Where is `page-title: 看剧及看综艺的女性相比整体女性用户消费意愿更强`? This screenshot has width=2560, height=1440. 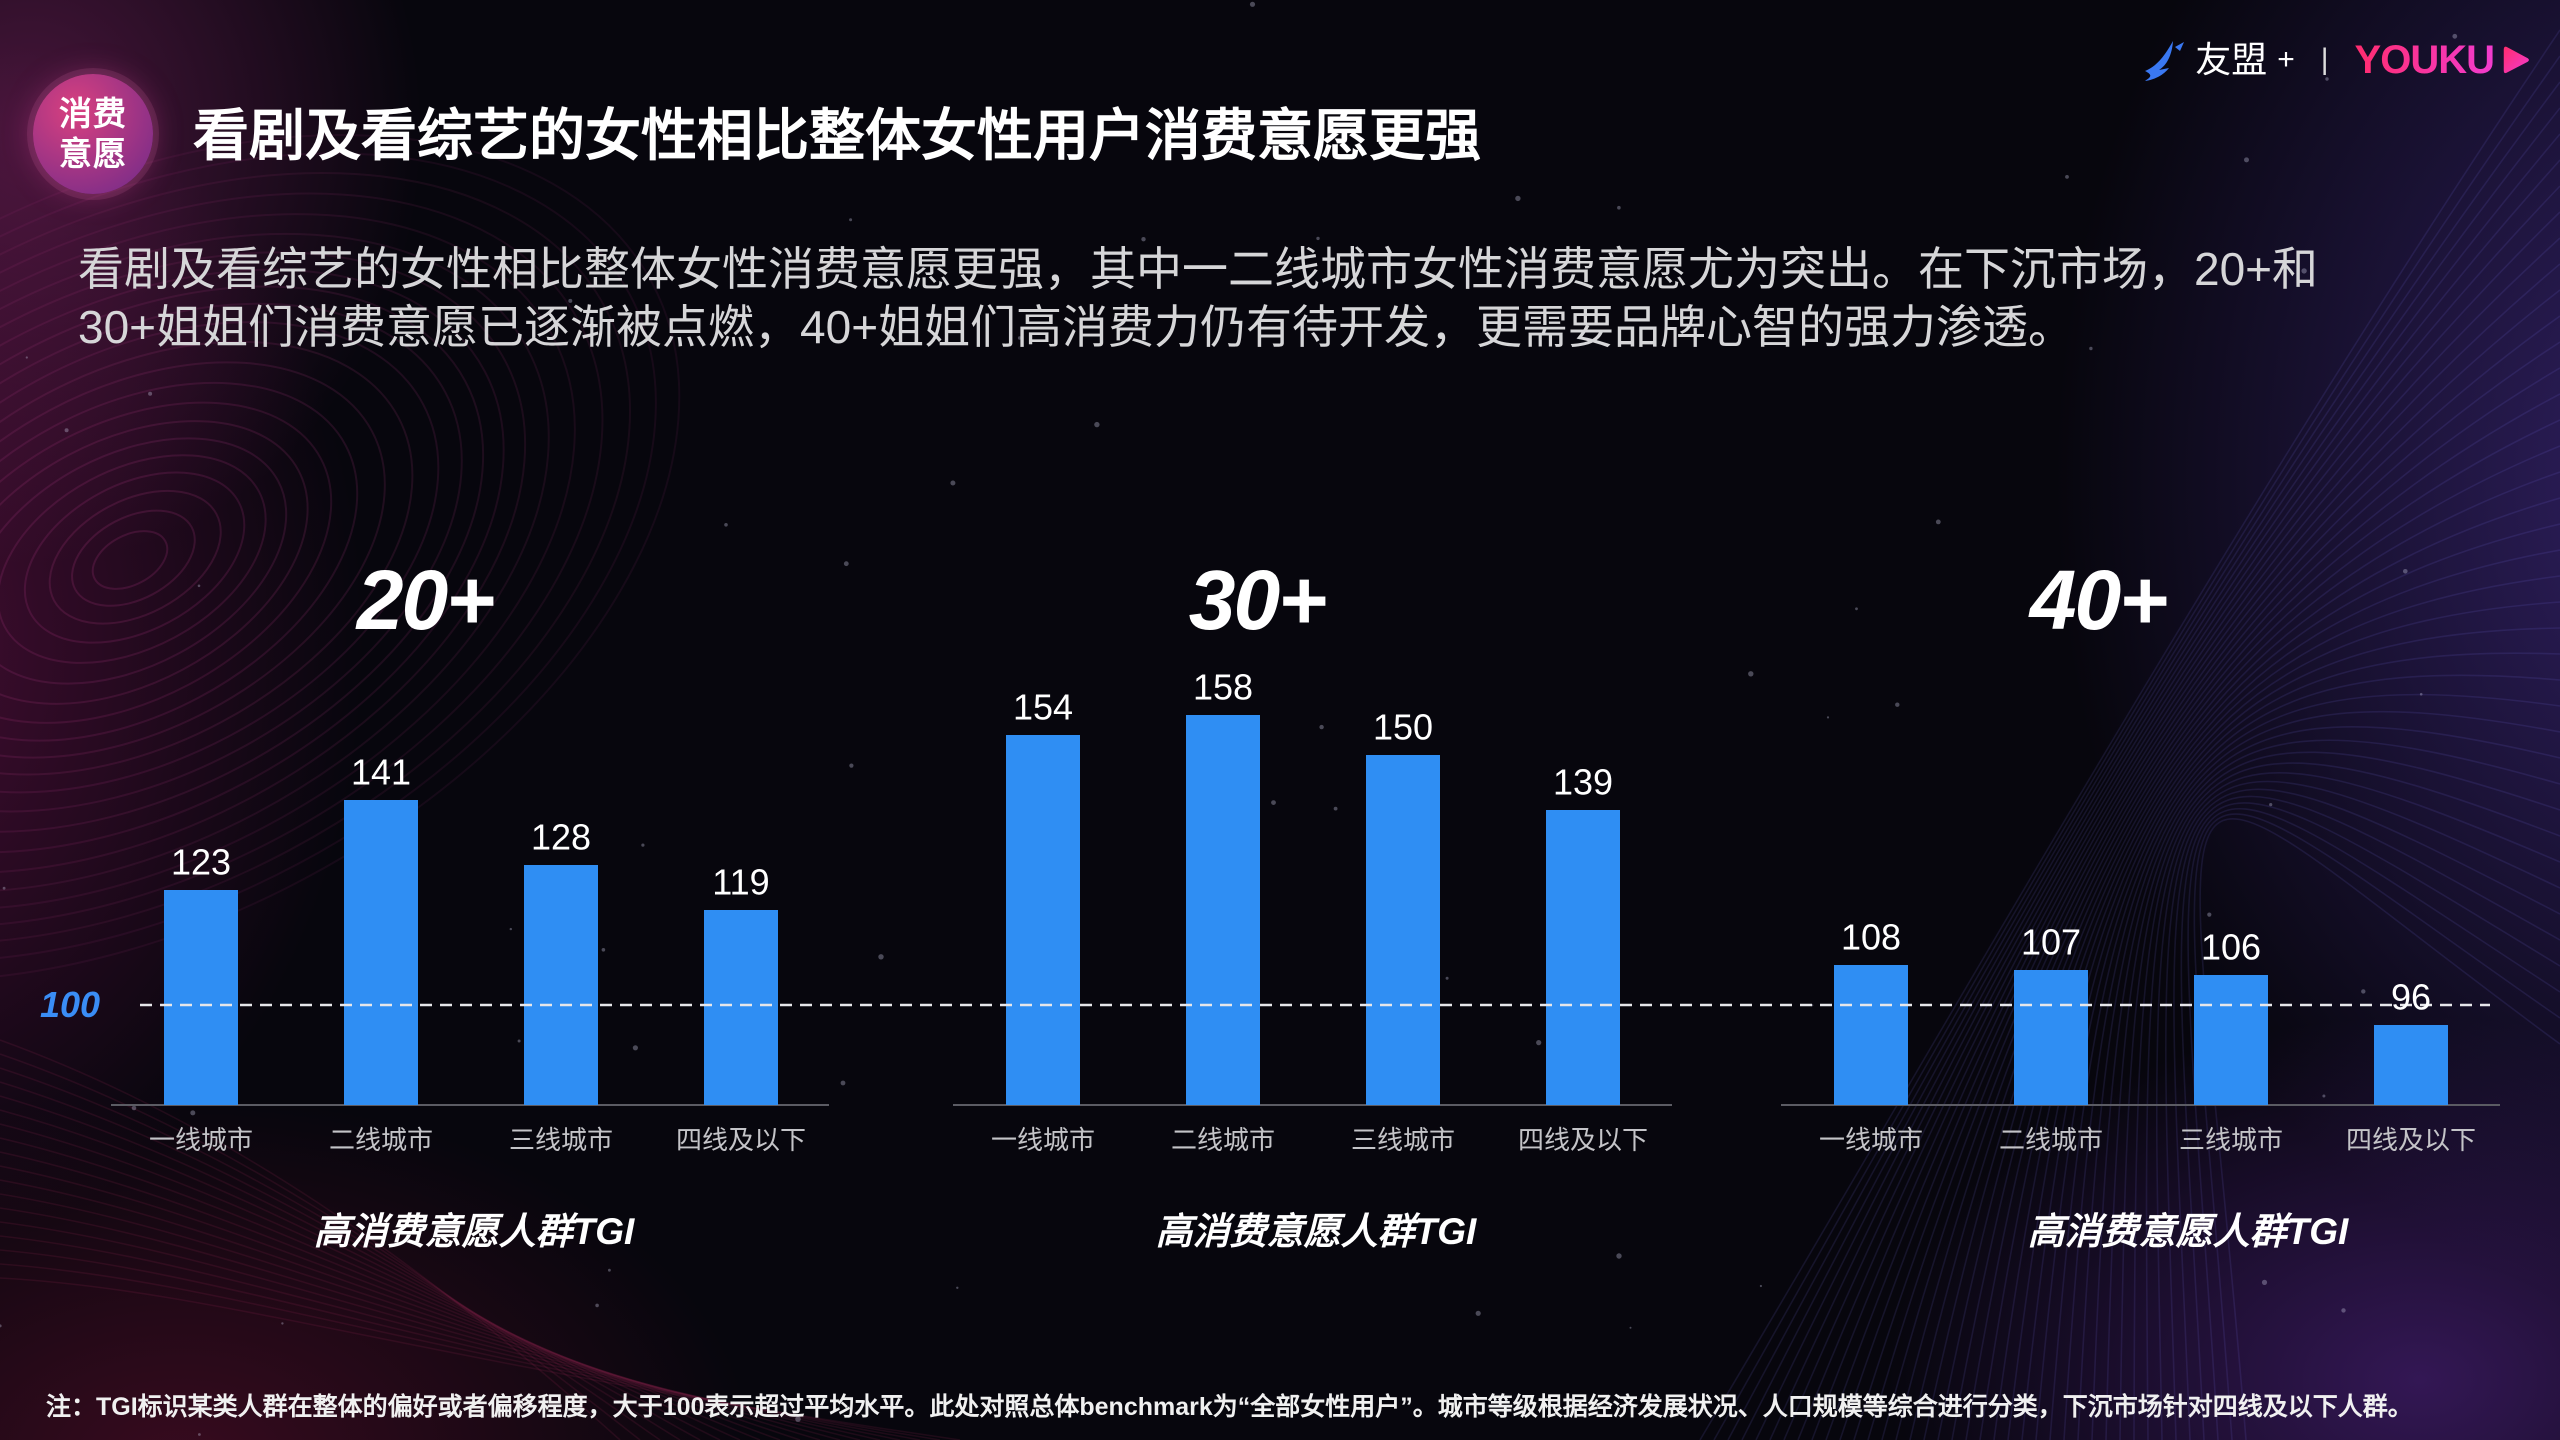 page-title: 看剧及看综艺的女性相比整体女性用户消费意愿更强 is located at coordinates (837, 135).